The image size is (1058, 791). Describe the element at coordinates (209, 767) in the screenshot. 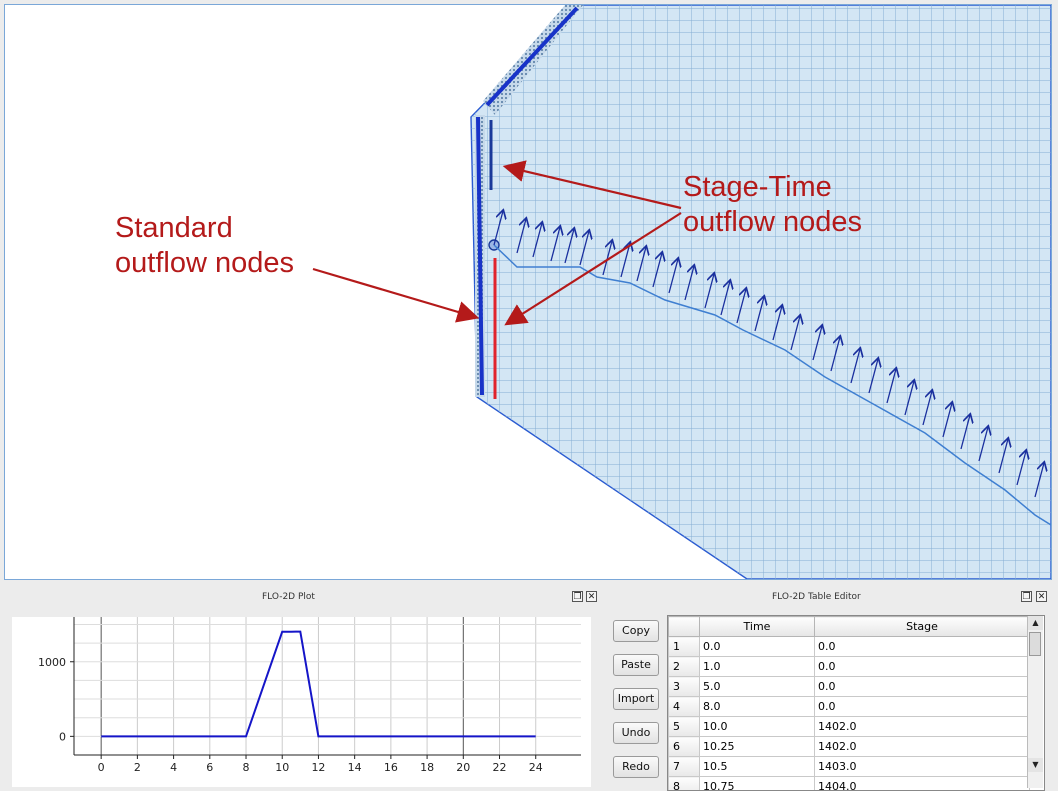

I see `x-tick-label: 6` at that location.